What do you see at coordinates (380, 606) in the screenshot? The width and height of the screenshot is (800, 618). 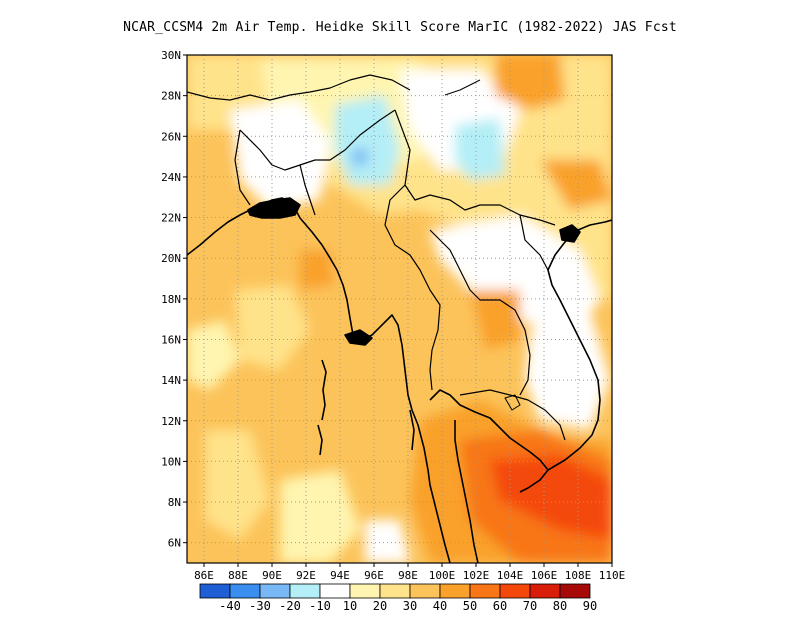 I see `colorbar-label: 20` at bounding box center [380, 606].